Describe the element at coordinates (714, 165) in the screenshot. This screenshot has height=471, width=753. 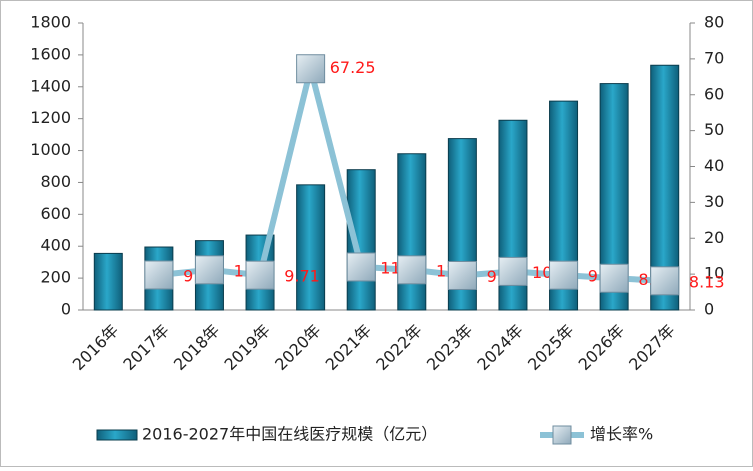
I see `y2-tick-label: 40` at that location.